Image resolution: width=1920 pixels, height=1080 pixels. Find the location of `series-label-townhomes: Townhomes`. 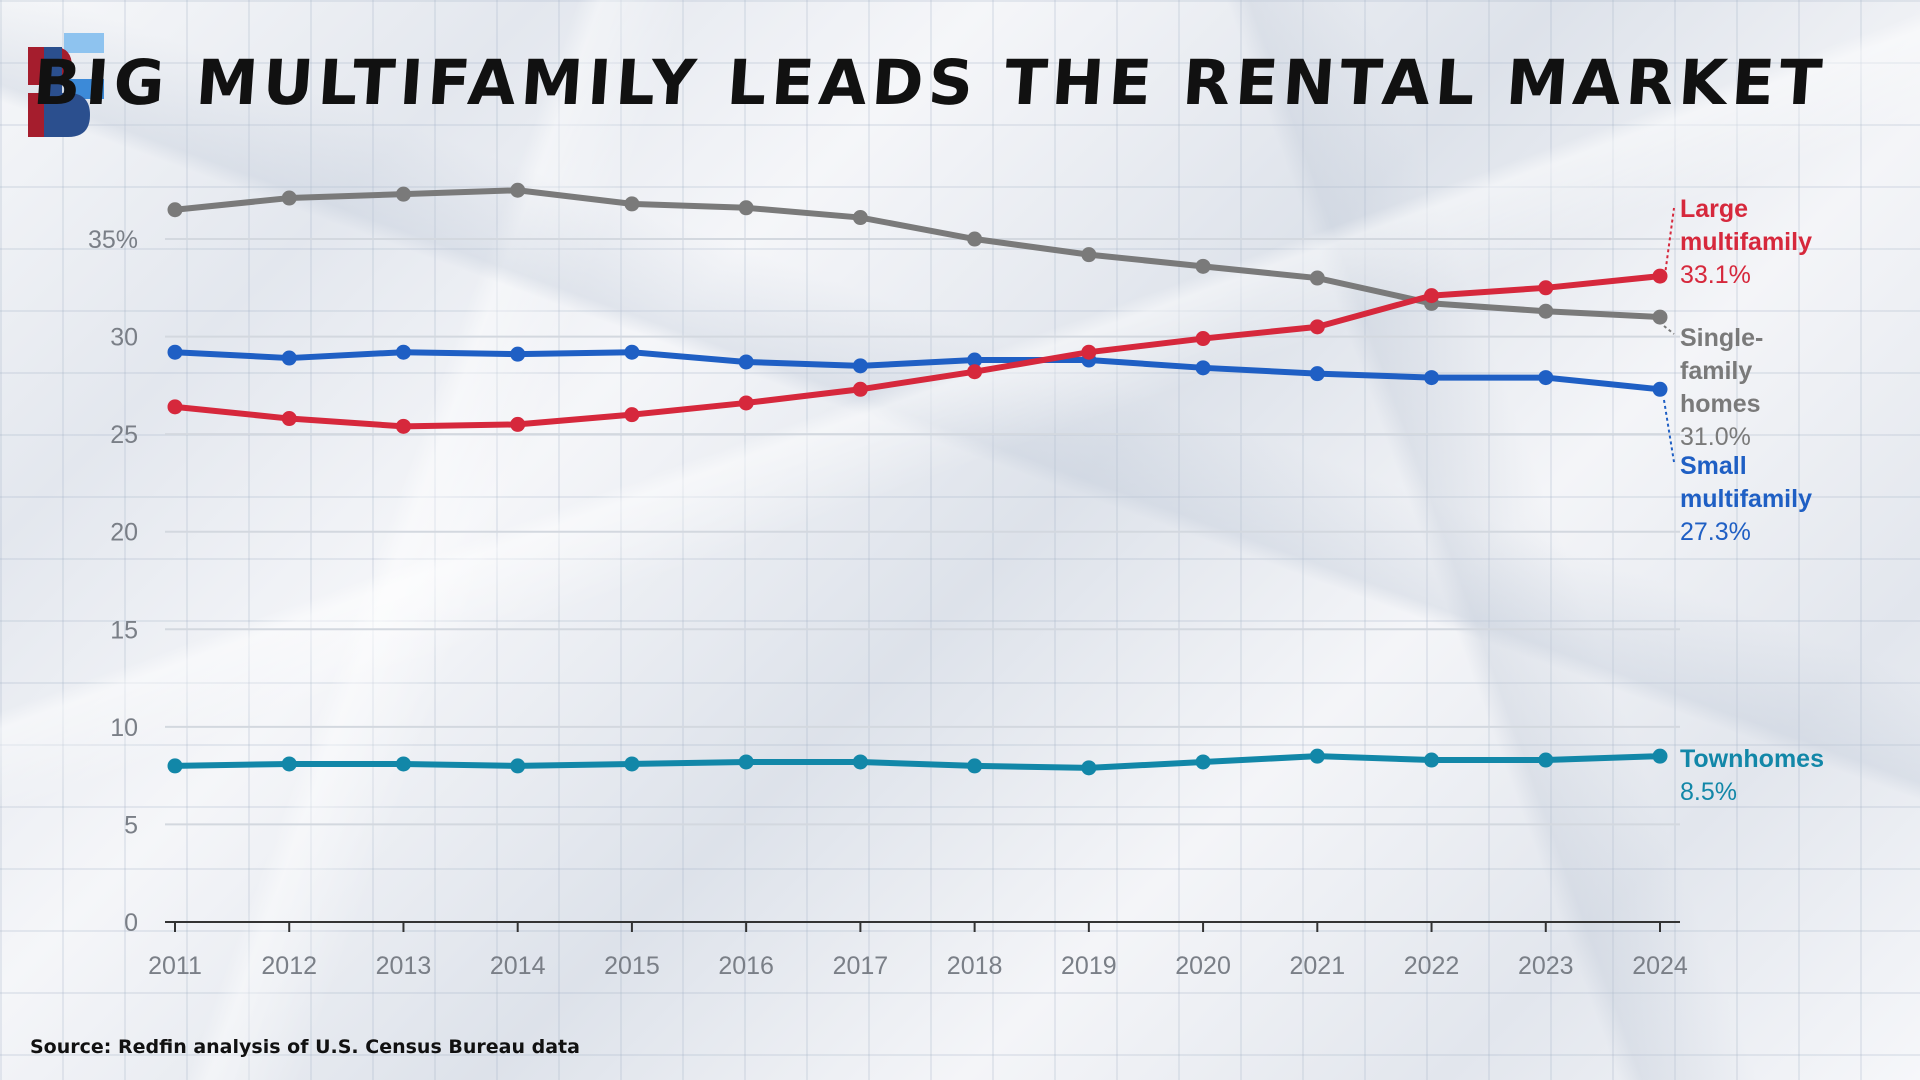

series-label-townhomes: Townhomes is located at coordinates (1752, 759).